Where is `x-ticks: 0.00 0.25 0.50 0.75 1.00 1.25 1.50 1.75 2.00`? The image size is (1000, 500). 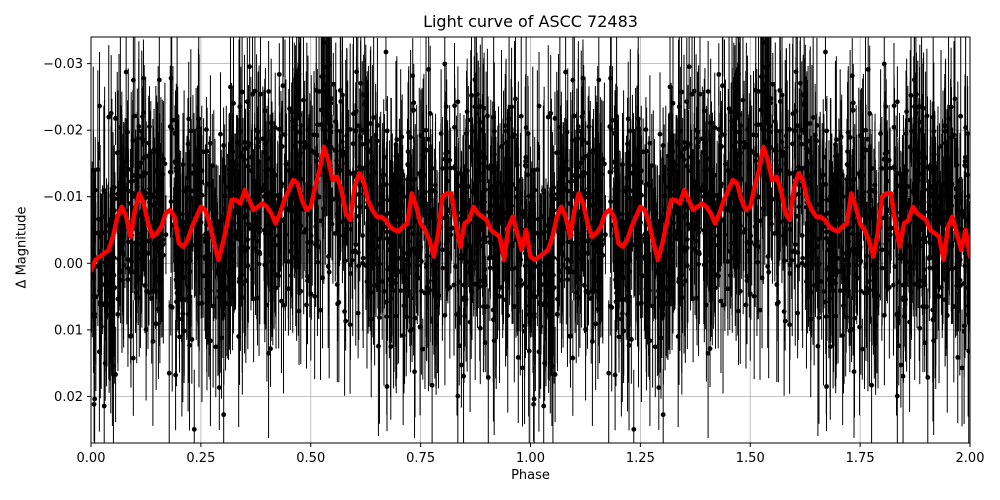
x-ticks: 0.00 0.25 0.50 0.75 1.00 1.25 1.50 1.75 2.00 is located at coordinates (530, 454).